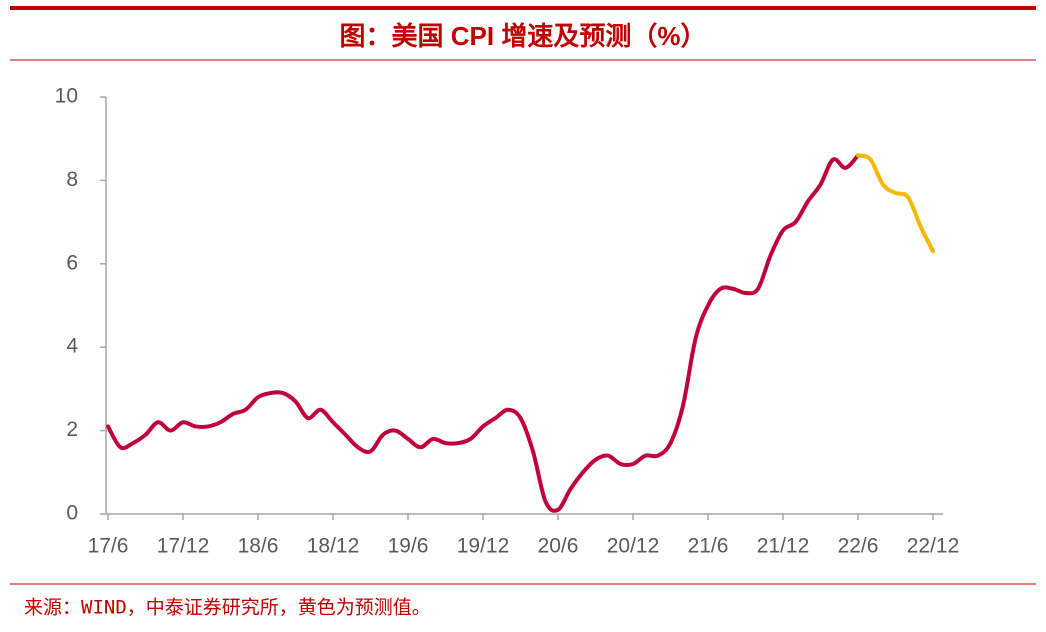 The height and width of the screenshot is (632, 1046). Describe the element at coordinates (633, 546) in the screenshot. I see `x-tick-label: 20/12` at that location.